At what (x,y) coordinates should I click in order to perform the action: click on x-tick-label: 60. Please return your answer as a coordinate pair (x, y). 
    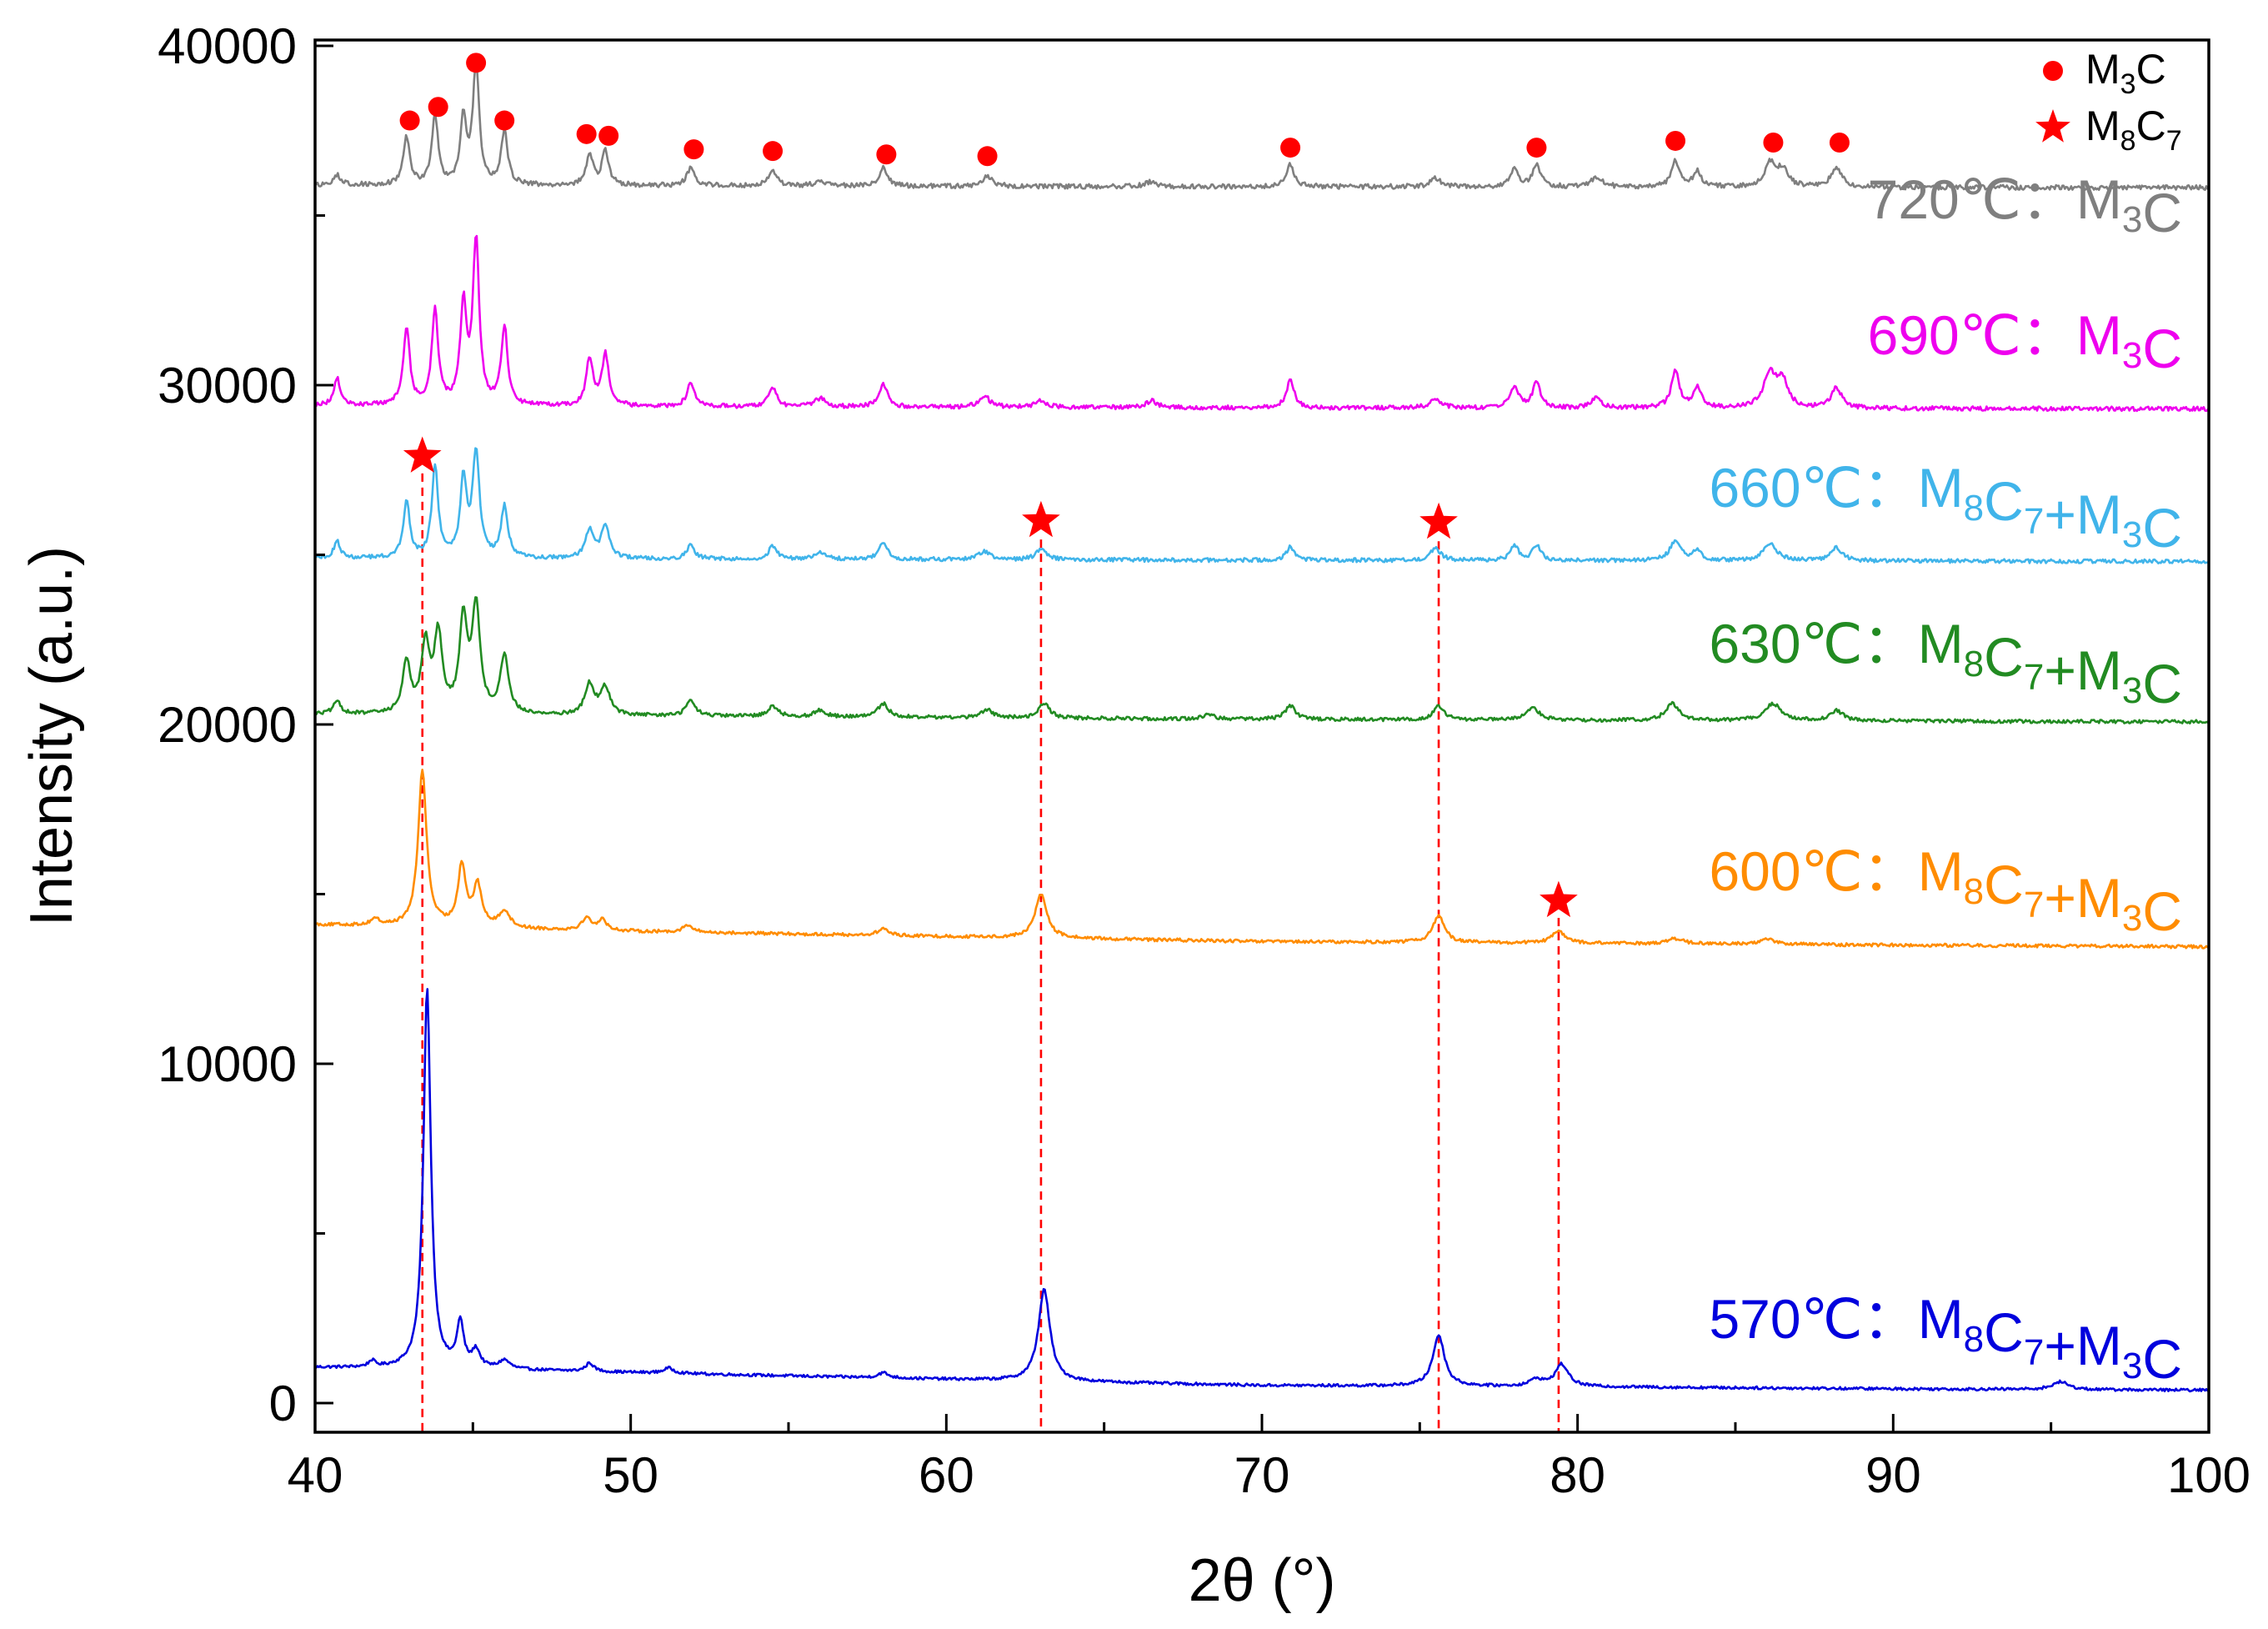
    Looking at the image, I should click on (946, 1475).